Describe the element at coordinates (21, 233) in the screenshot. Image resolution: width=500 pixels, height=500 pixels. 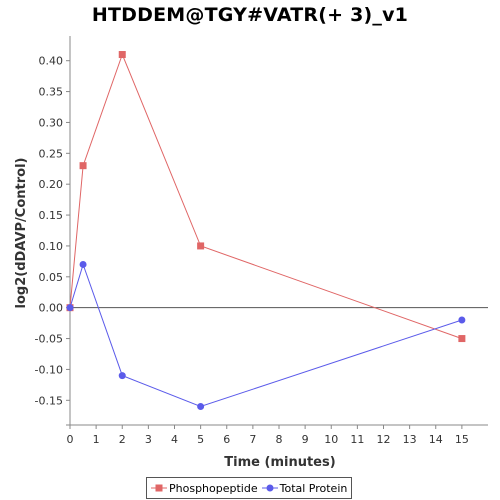
I see `y-axis-title: log2(dDAVP/Control)` at that location.